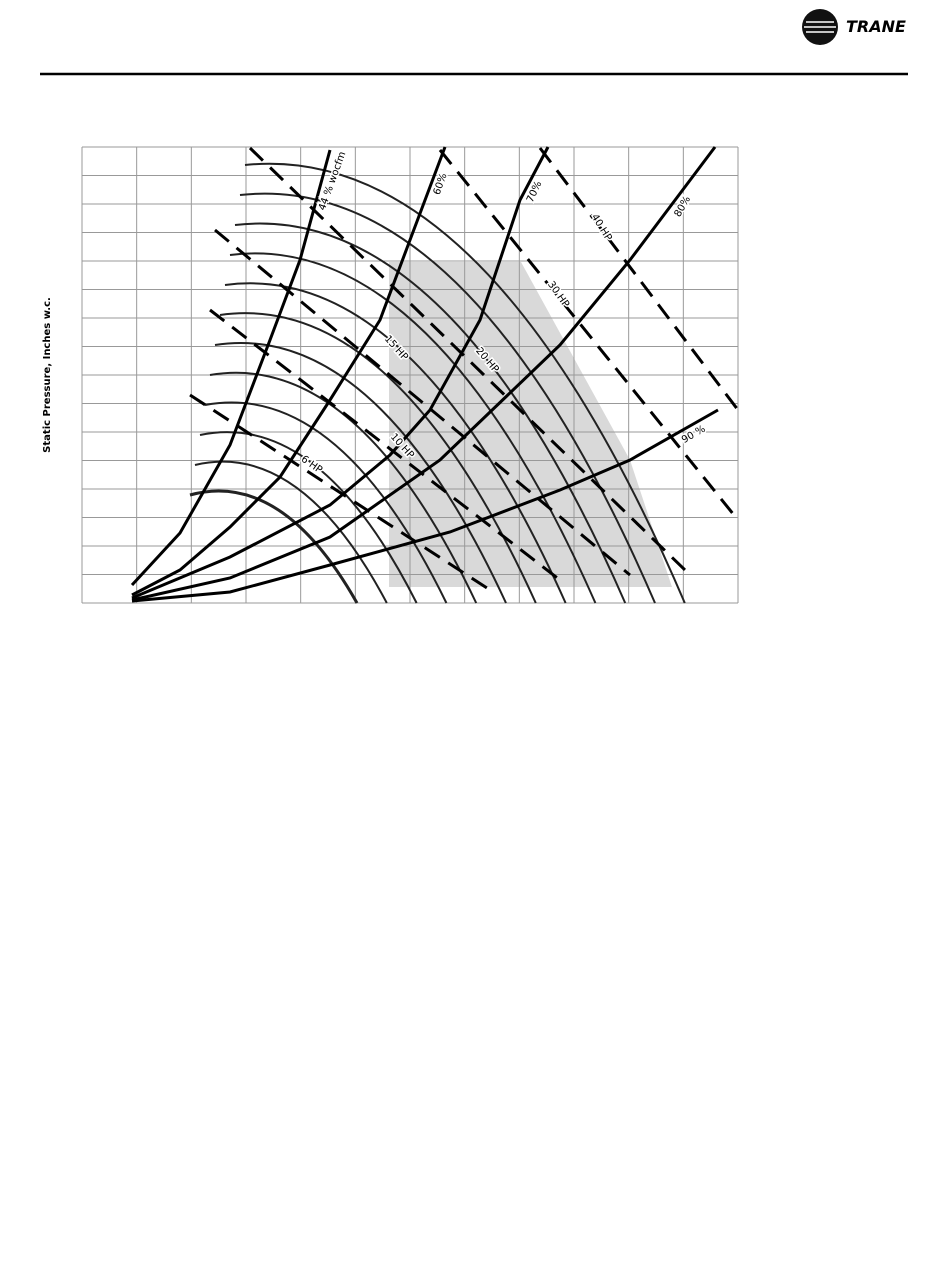 The image size is (950, 1264). Describe the element at coordinates (47, 375) in the screenshot. I see `y-axis-label: Static Pressure, Inches w.c.` at that location.